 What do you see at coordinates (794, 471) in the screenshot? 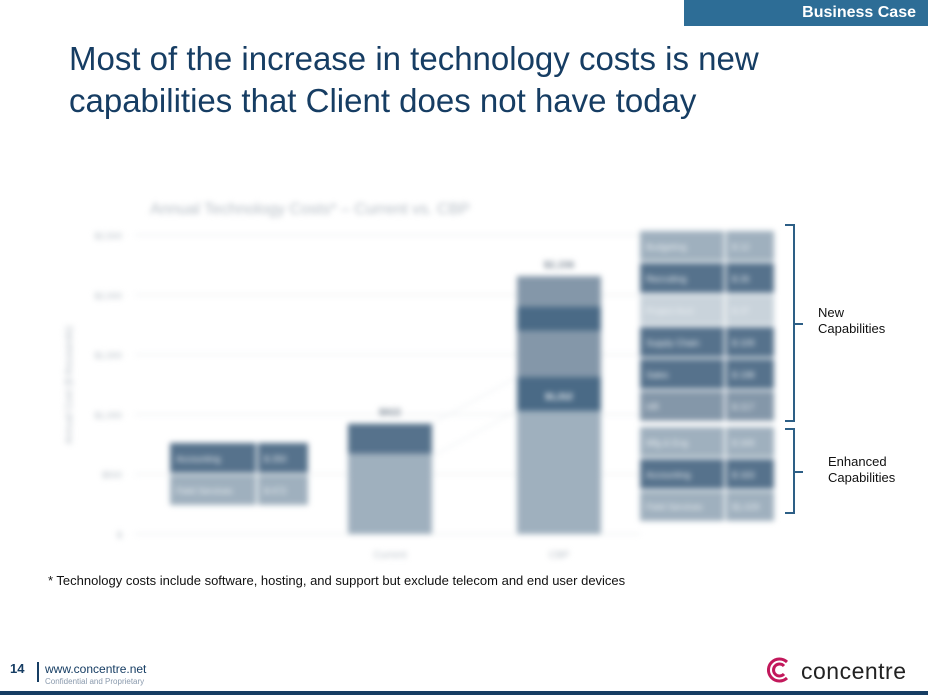
I see `enhanced-capabilities-bracket` at bounding box center [794, 471].